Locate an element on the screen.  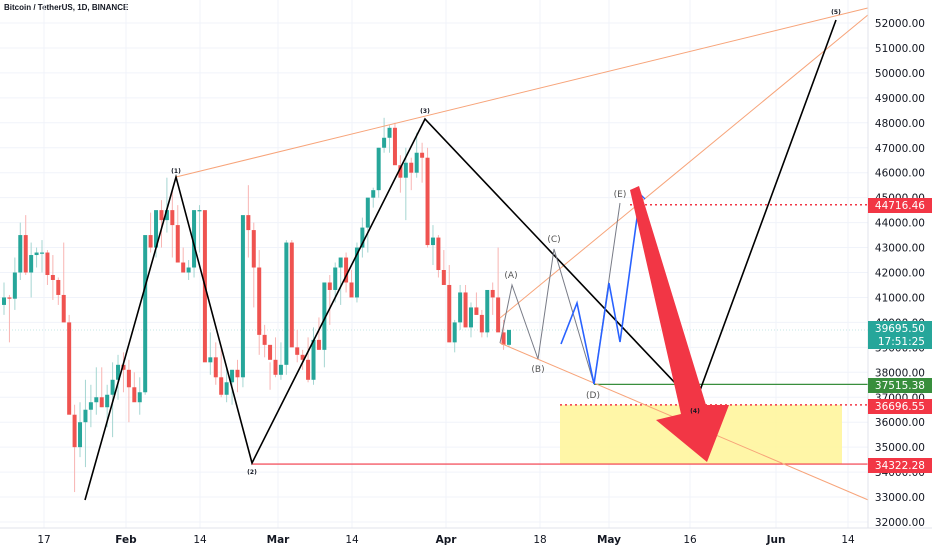
wave-label: (3) is located at coordinates (425, 111).